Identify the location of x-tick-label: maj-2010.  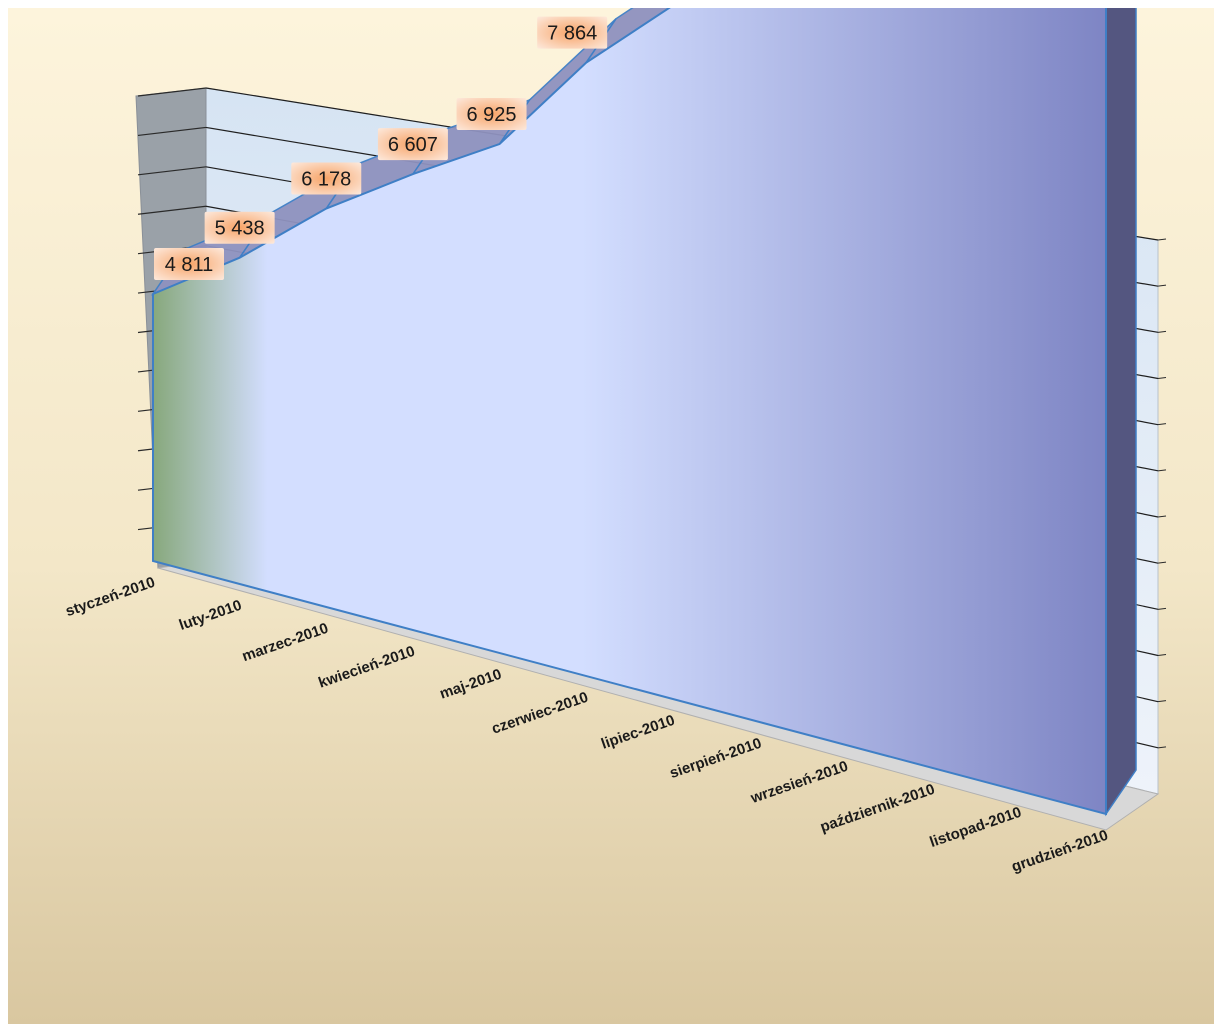
(471, 684).